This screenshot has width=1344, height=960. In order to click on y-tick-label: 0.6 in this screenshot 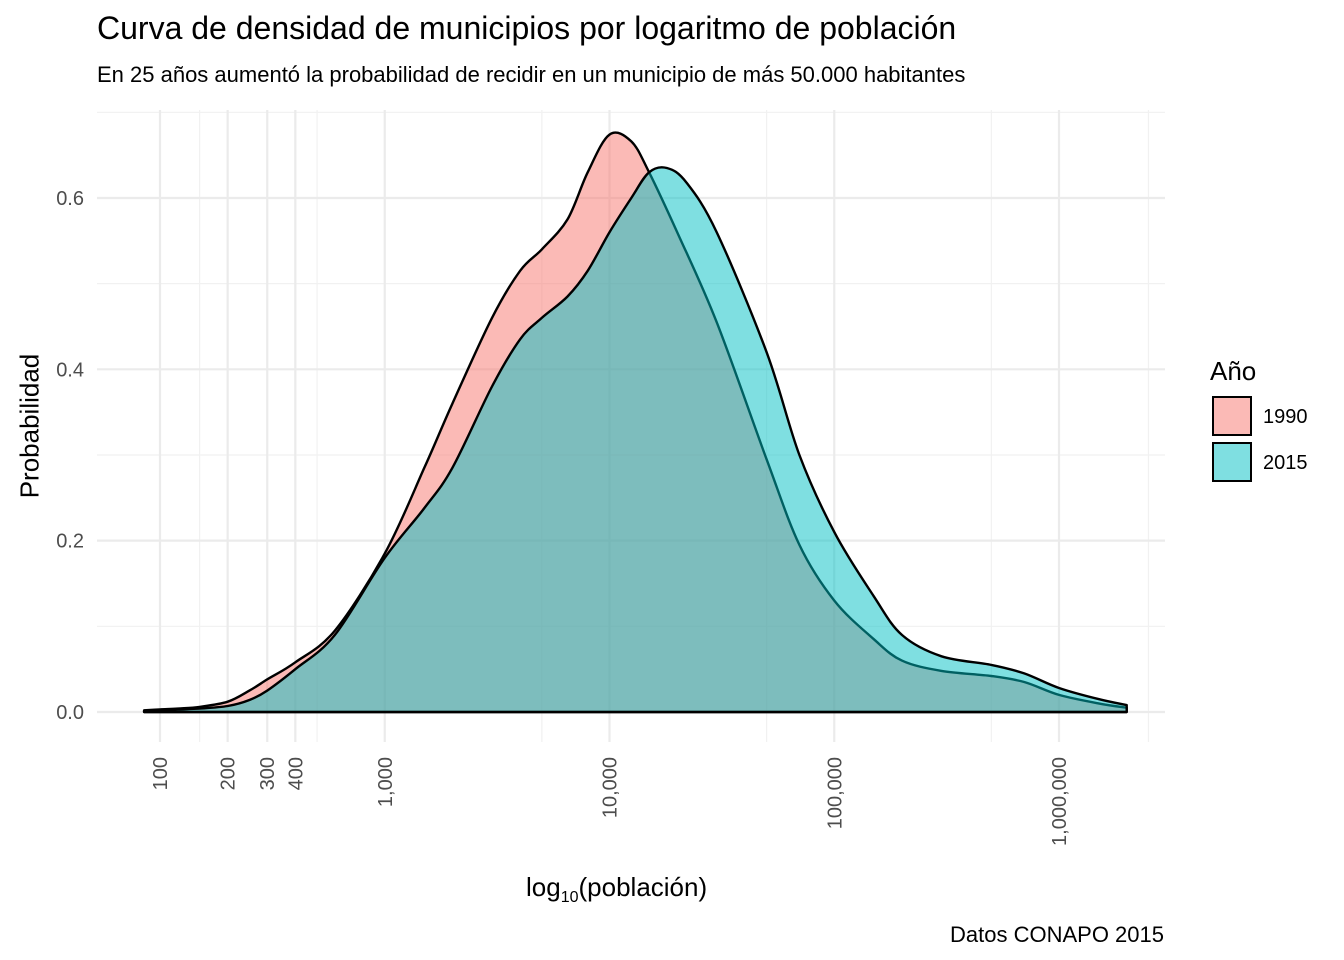, I will do `click(70, 199)`.